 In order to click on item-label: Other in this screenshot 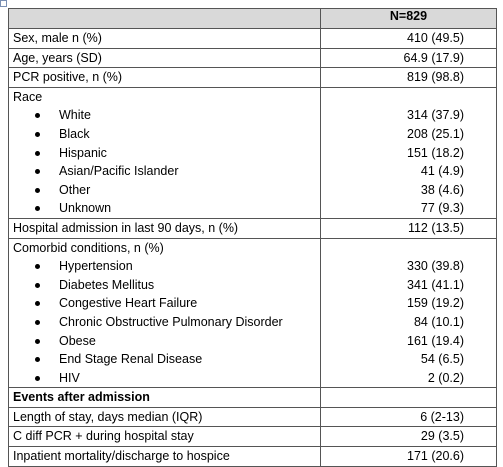, I will do `click(164, 190)`.